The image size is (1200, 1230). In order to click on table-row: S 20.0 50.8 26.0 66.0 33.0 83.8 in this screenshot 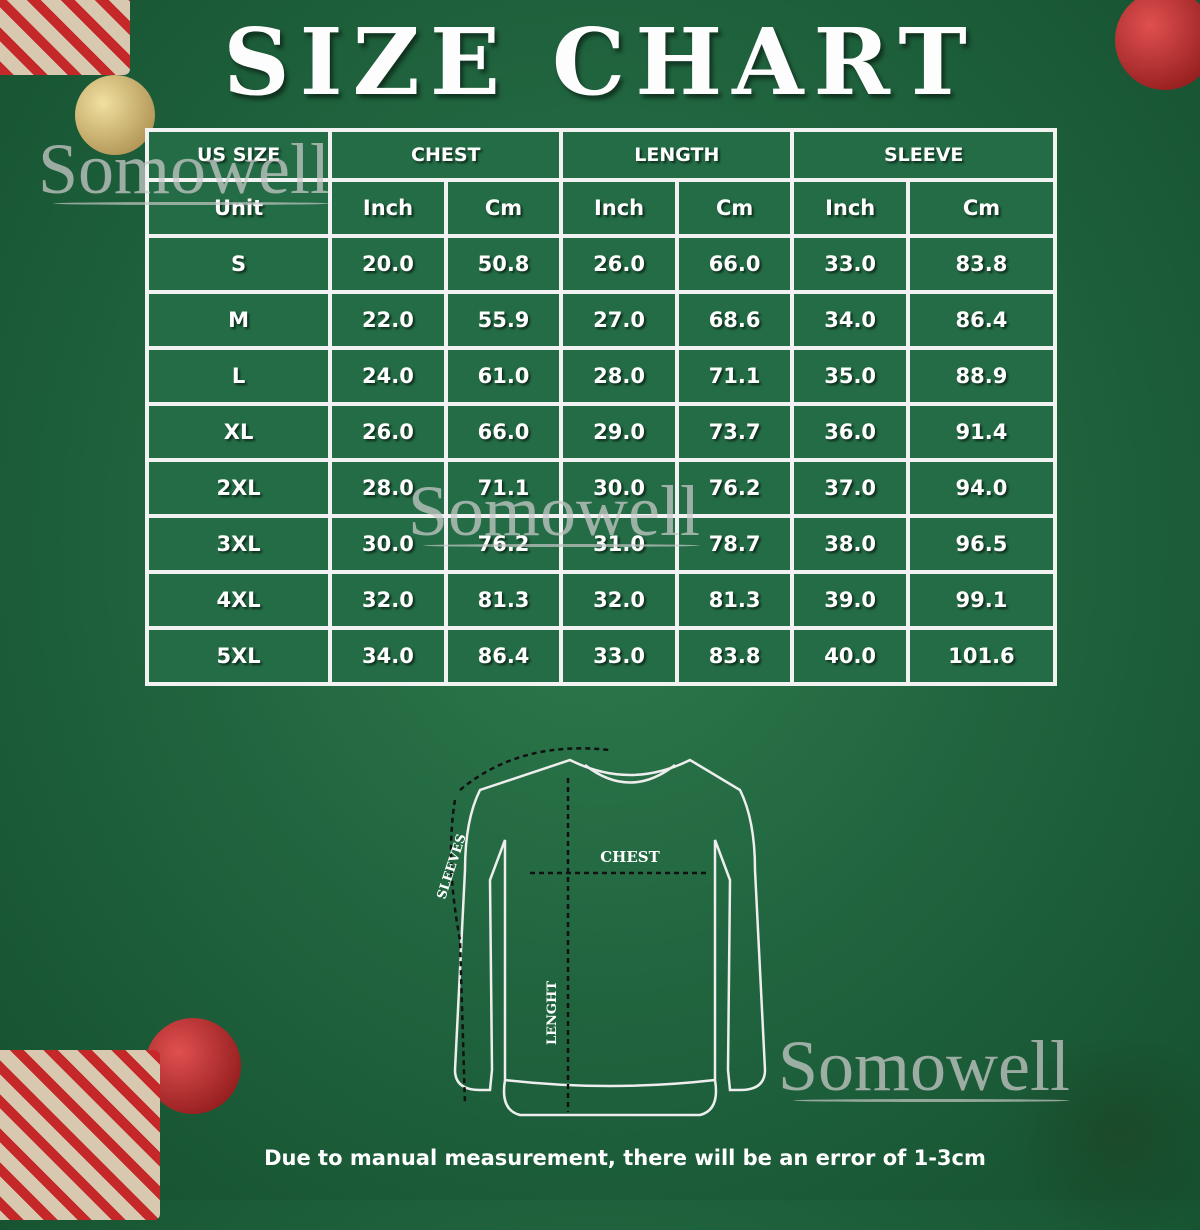, I will do `click(601, 264)`.